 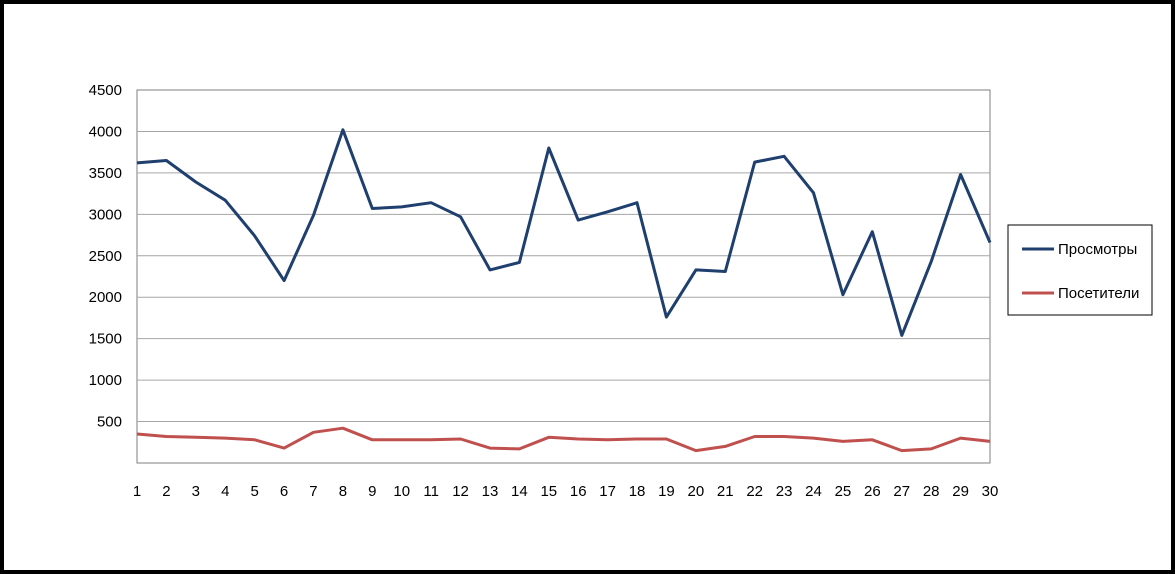 I want to click on x-tick-label: 19, so click(x=666, y=491).